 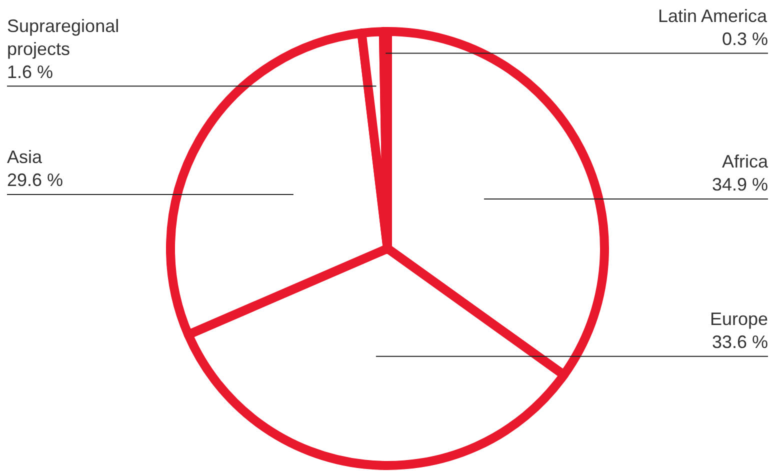 I want to click on data-label: 0.3 %, so click(x=745, y=38).